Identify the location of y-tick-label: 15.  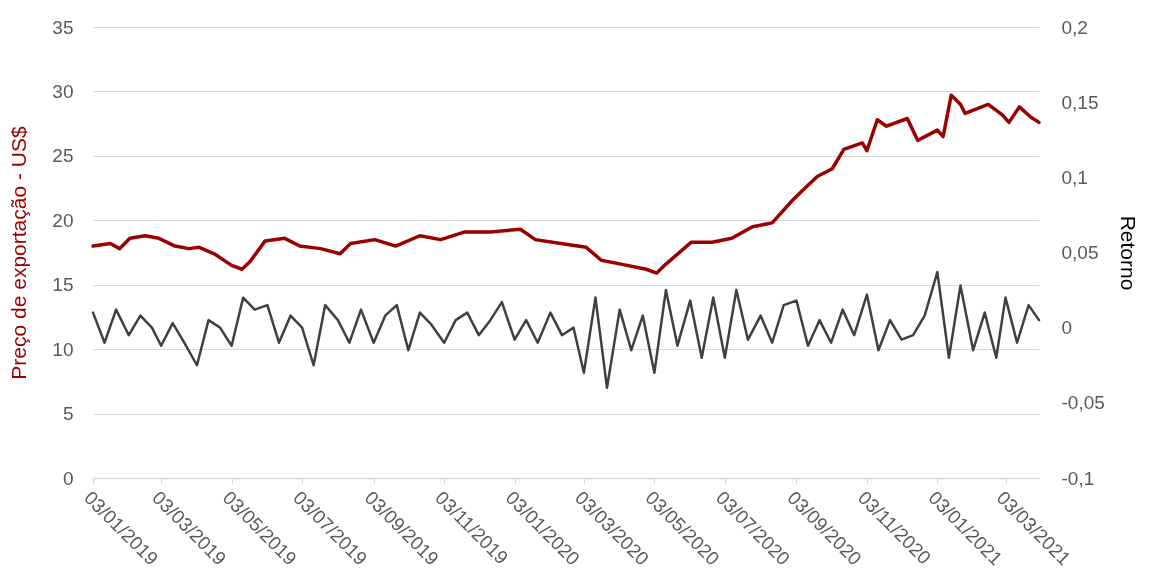
(63, 285).